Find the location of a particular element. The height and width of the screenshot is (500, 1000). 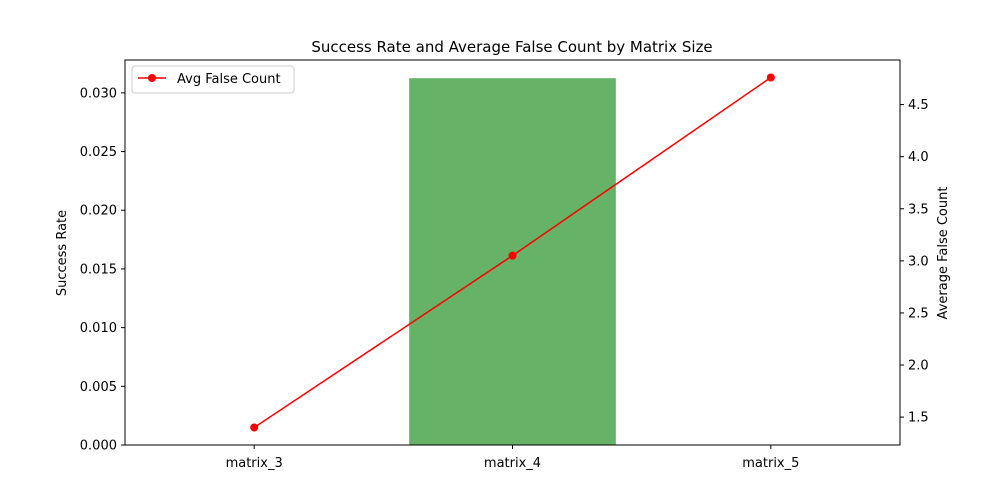

y-axis-left: 0.000 0.005 0.010 0.015 0.020 0.025 0.030 is located at coordinates (102, 270).